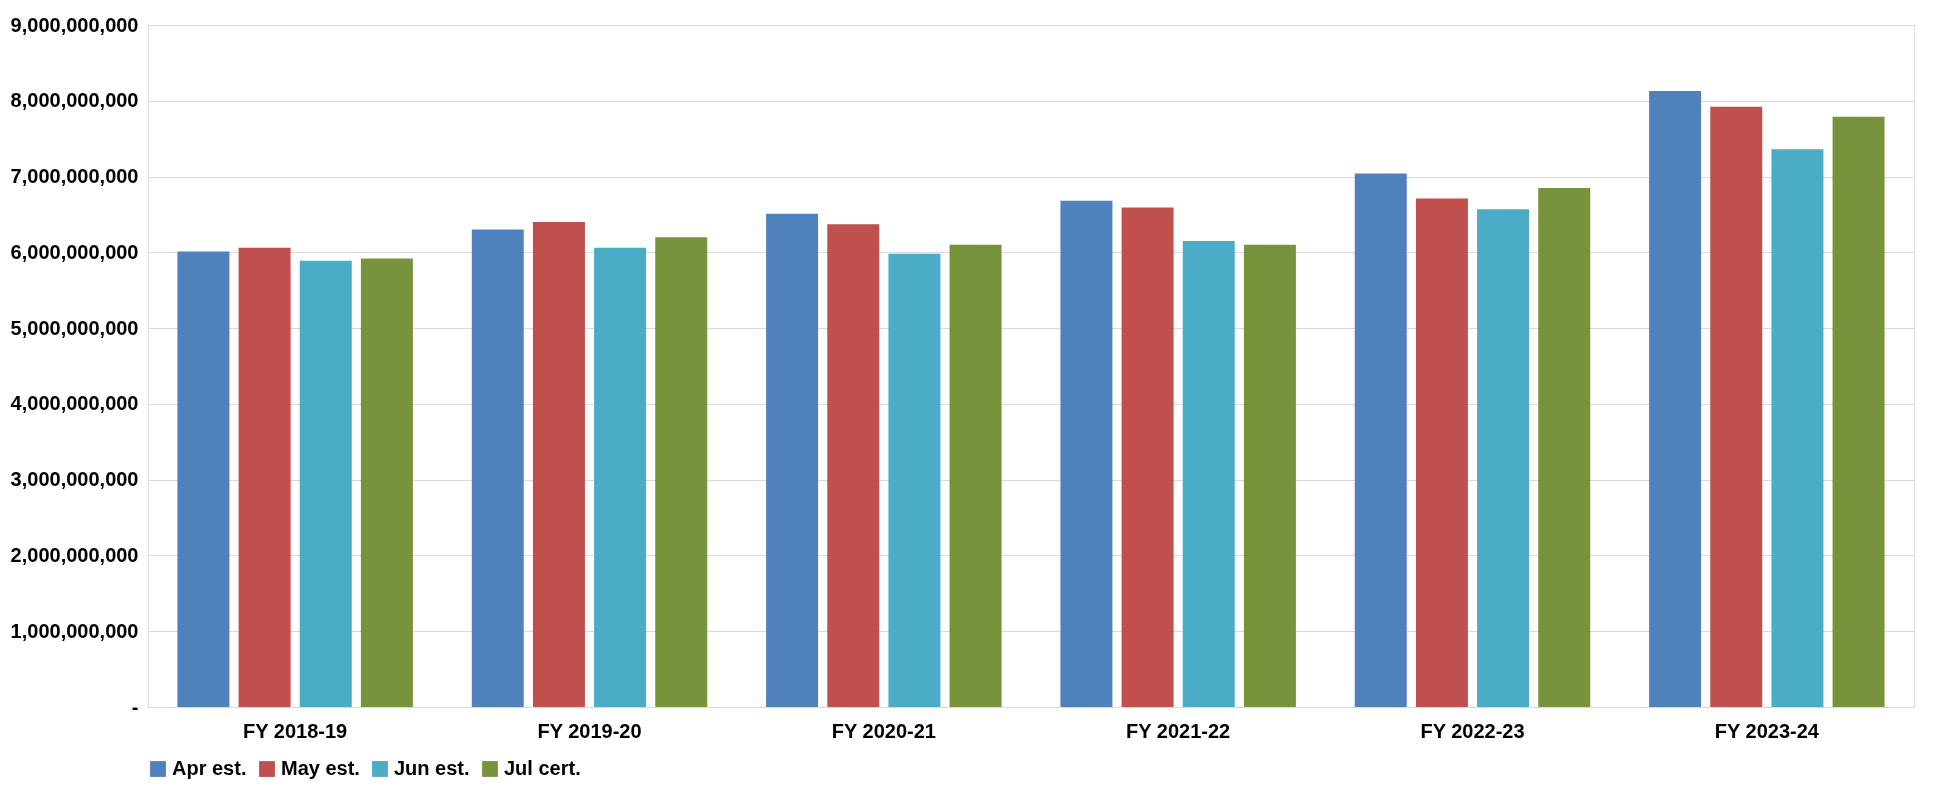  Describe the element at coordinates (74, 554) in the screenshot. I see `y-tick-label: 2,000,000,000` at that location.